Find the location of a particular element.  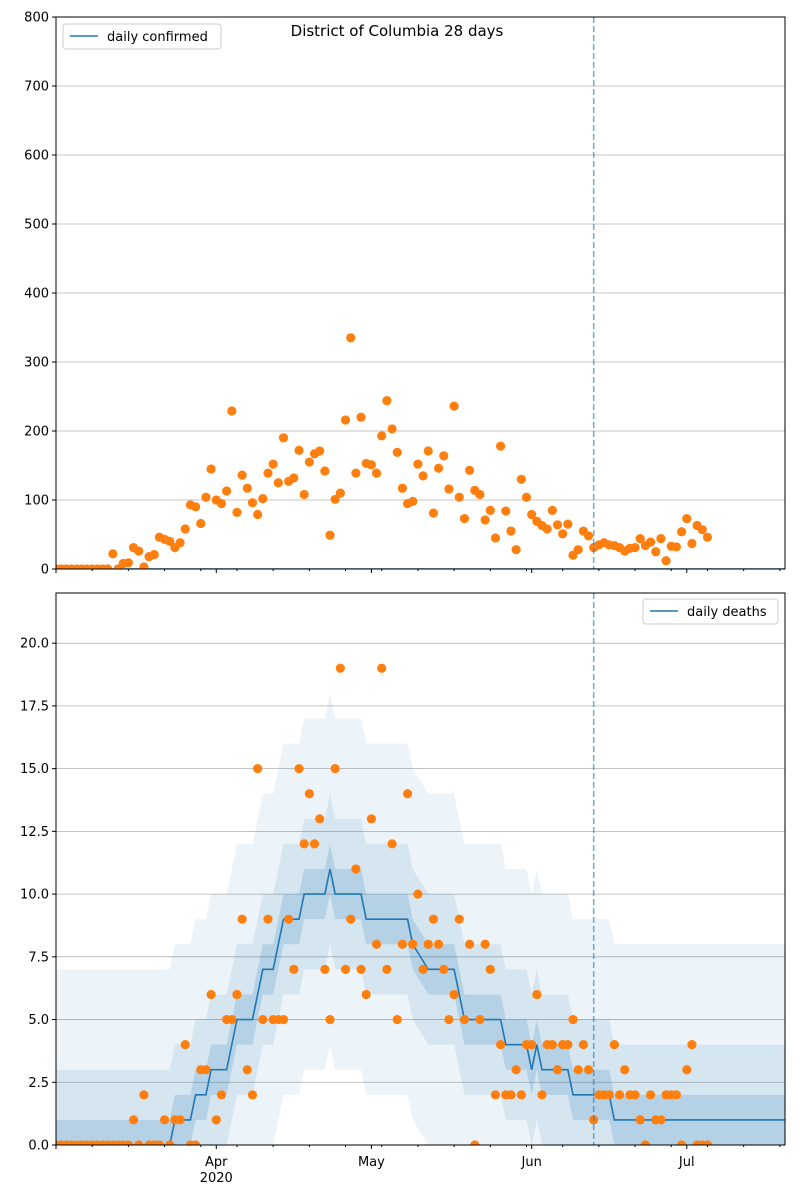

confirmed-legend-box is located at coordinates (142, 36).